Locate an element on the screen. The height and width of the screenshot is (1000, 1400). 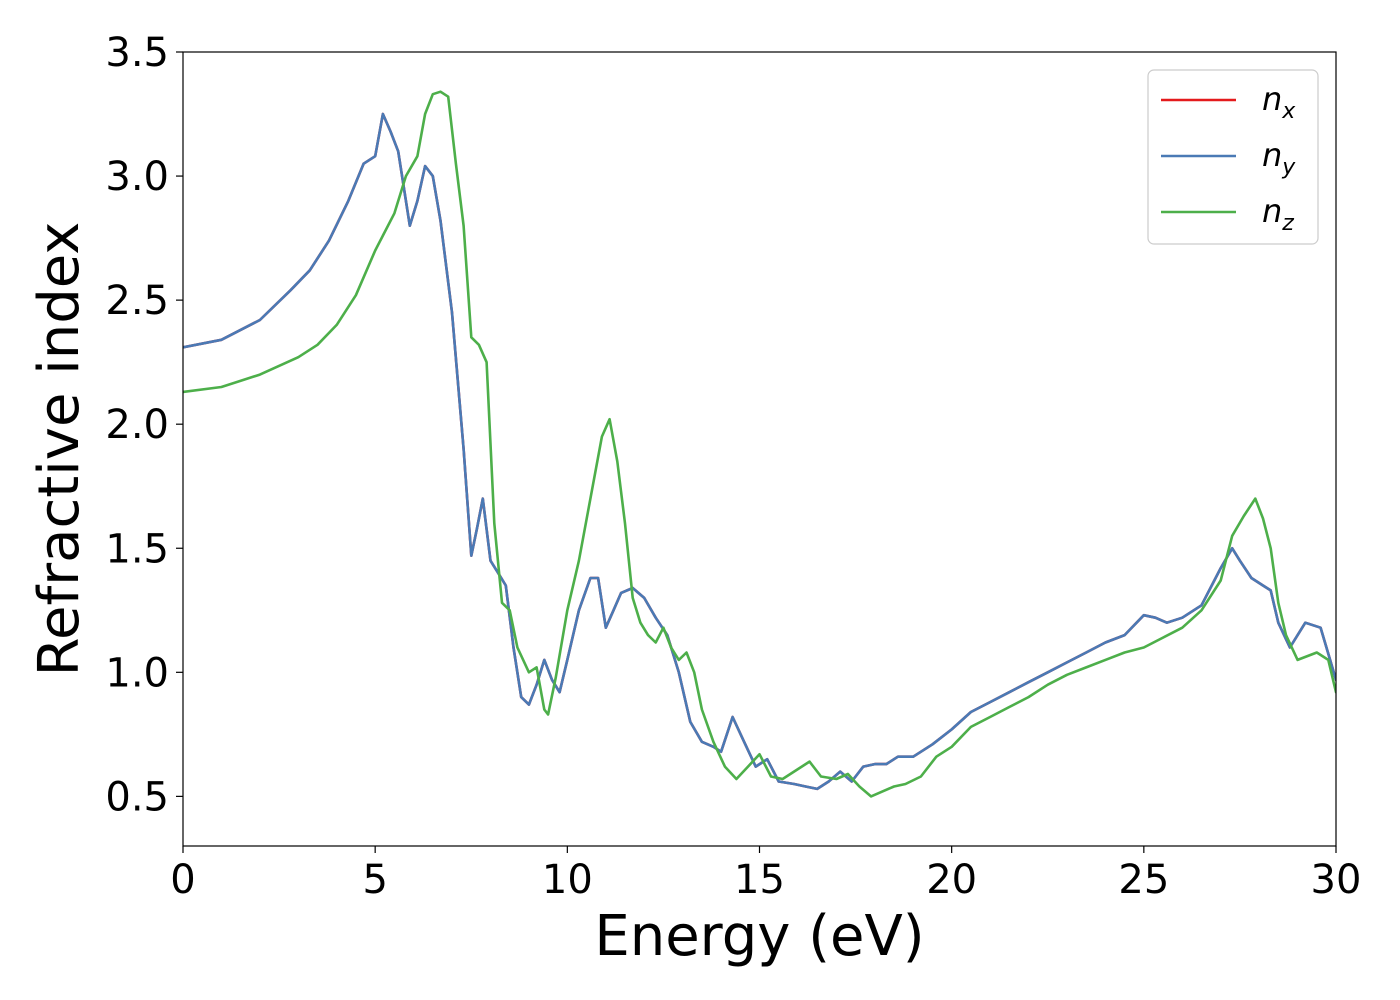
legend-label-ny: ny is located at coordinates (1279, 158).